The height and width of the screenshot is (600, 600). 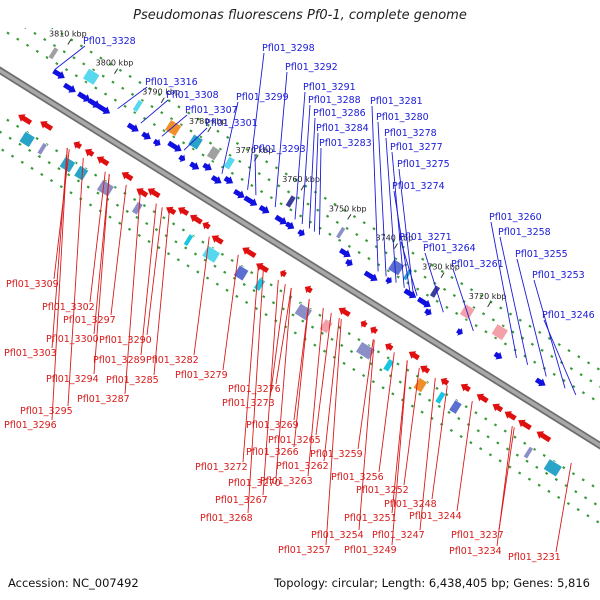 I want to click on reverse-gene-label: Pfl01_3266, so click(x=272, y=452).